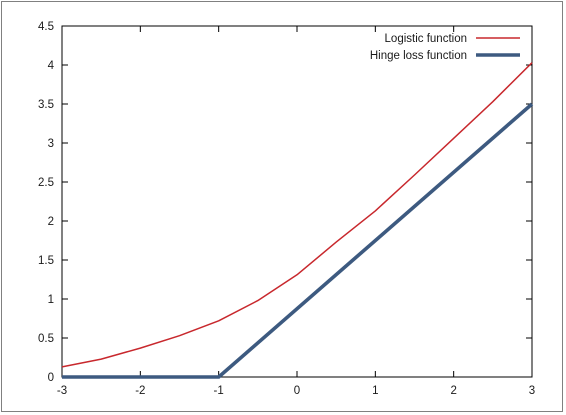 The image size is (566, 415). What do you see at coordinates (445, 47) in the screenshot?
I see `legend: Logistic function Hinge loss function` at bounding box center [445, 47].